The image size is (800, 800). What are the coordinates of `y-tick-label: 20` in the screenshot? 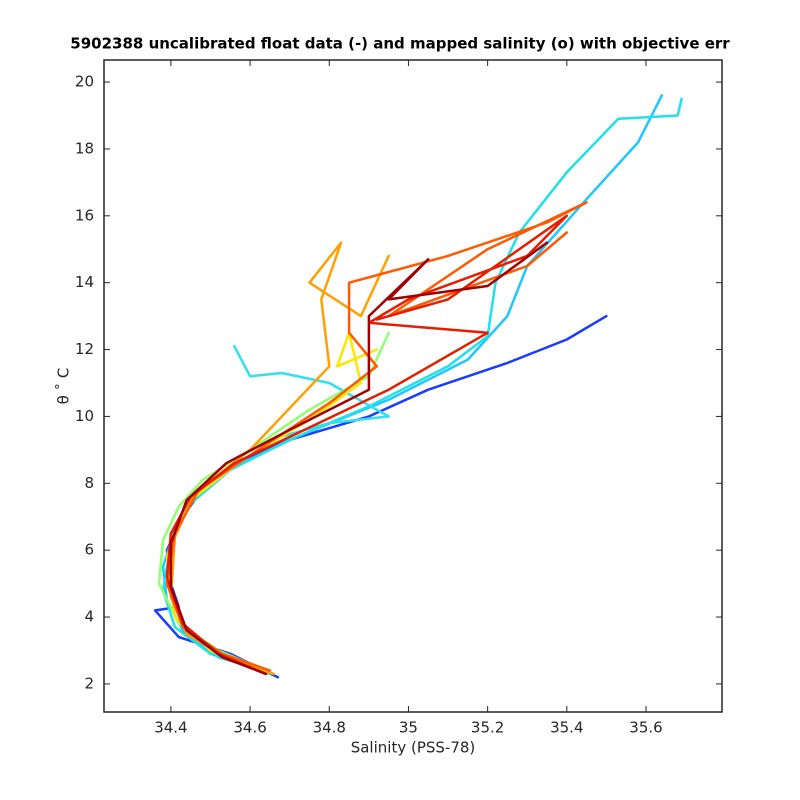 It's located at (84, 82).